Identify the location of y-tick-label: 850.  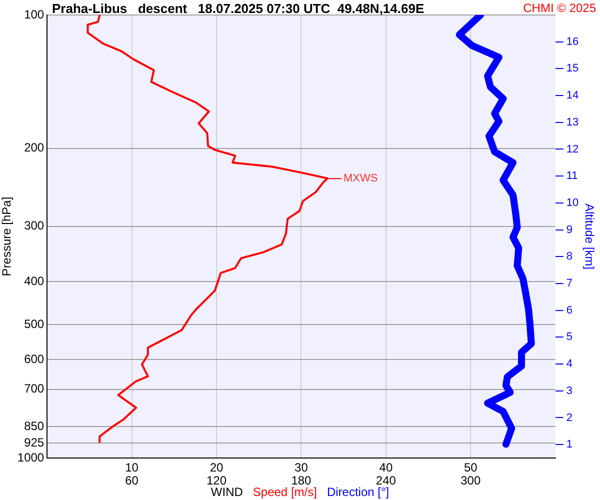
(34, 426).